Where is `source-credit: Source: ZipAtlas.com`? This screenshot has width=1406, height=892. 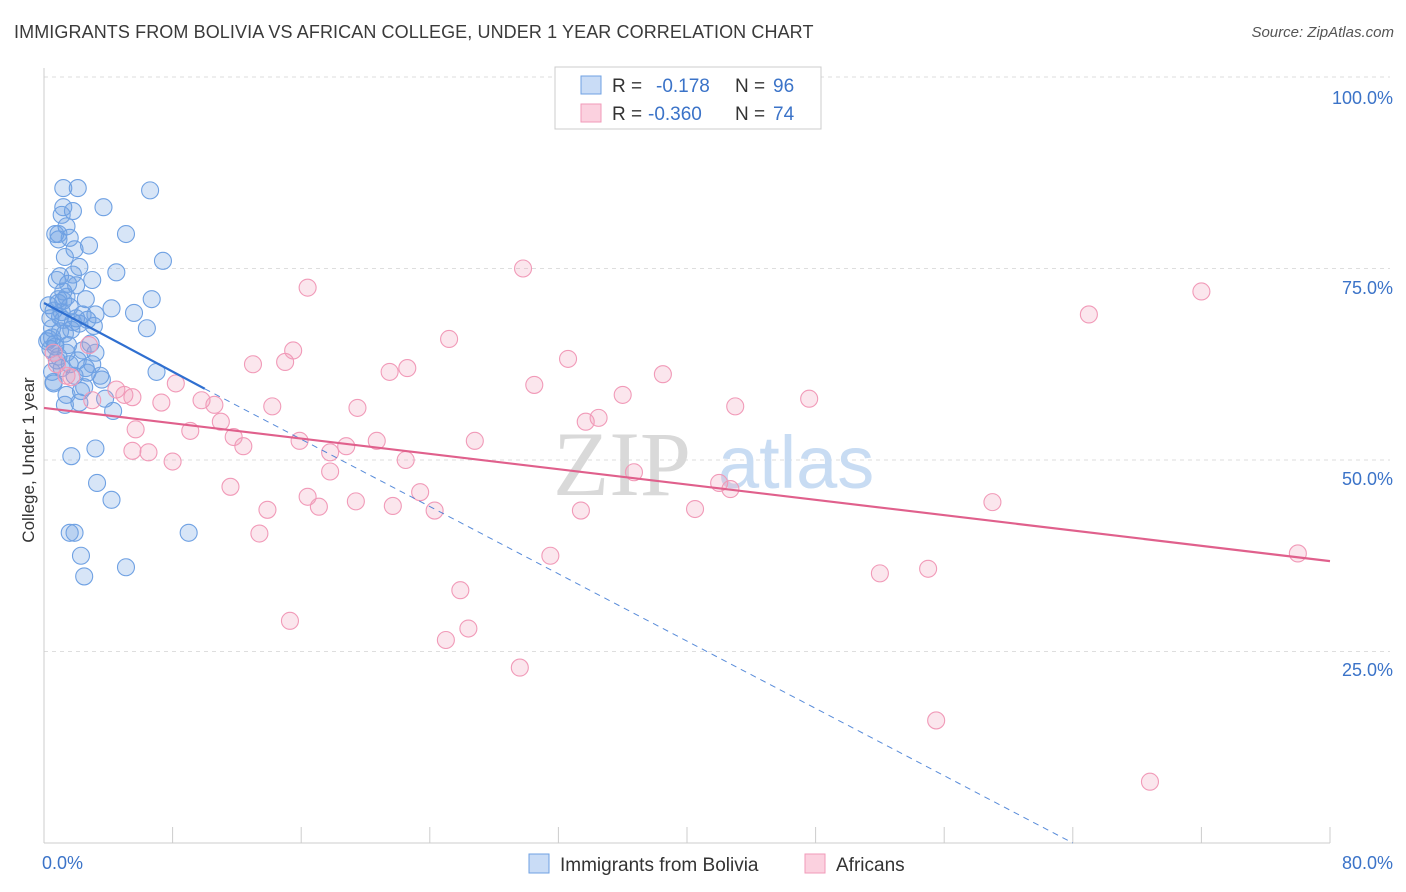
source-credit: Source: ZipAtlas.com is located at coordinates (1322, 32).